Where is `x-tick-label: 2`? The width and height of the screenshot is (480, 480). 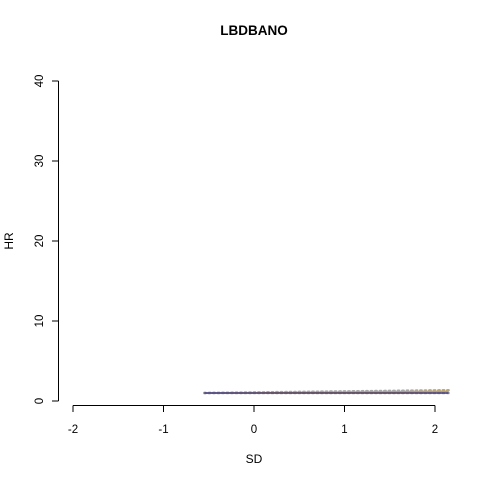
x-tick-label: 2 is located at coordinates (435, 430).